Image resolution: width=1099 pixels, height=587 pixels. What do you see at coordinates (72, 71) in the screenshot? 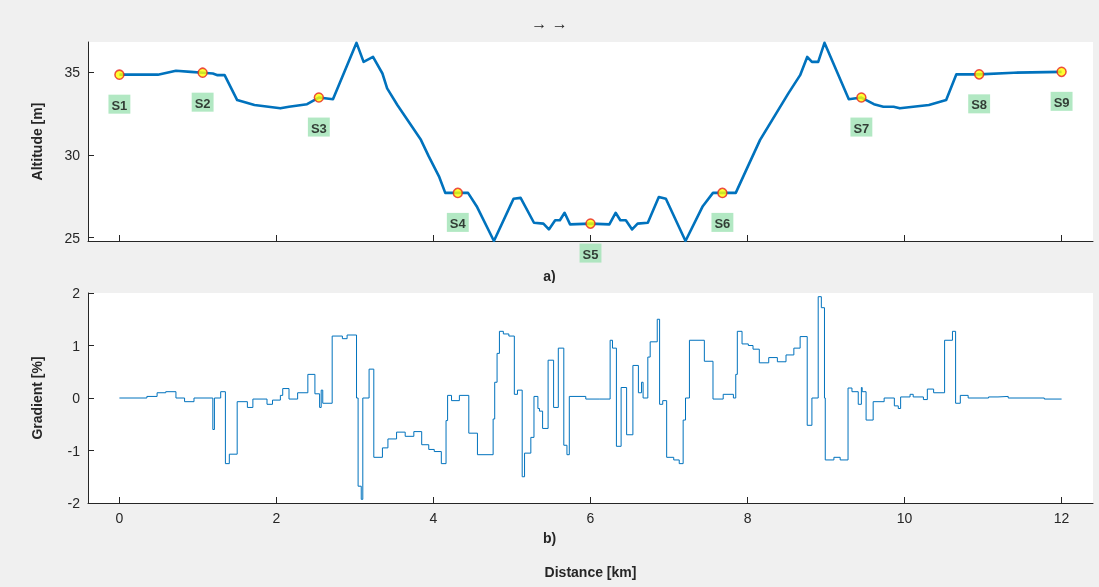
I see `y-tick-label: 35` at bounding box center [72, 71].